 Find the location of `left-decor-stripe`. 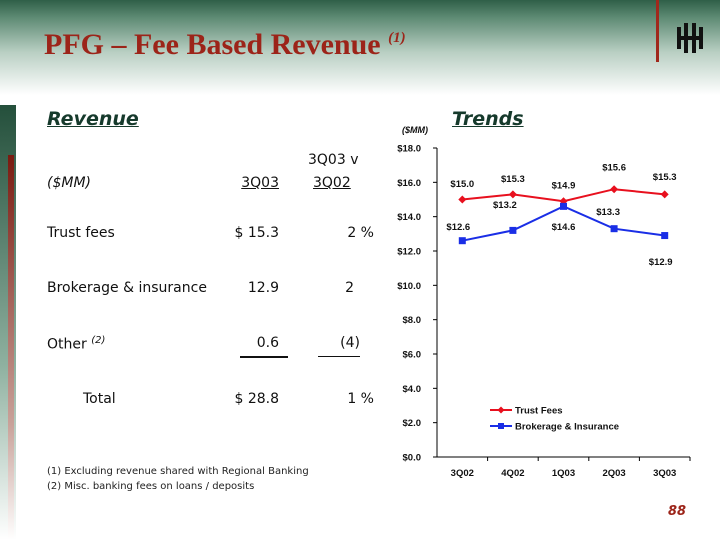

left-decor-stripe is located at coordinates (11, 347).